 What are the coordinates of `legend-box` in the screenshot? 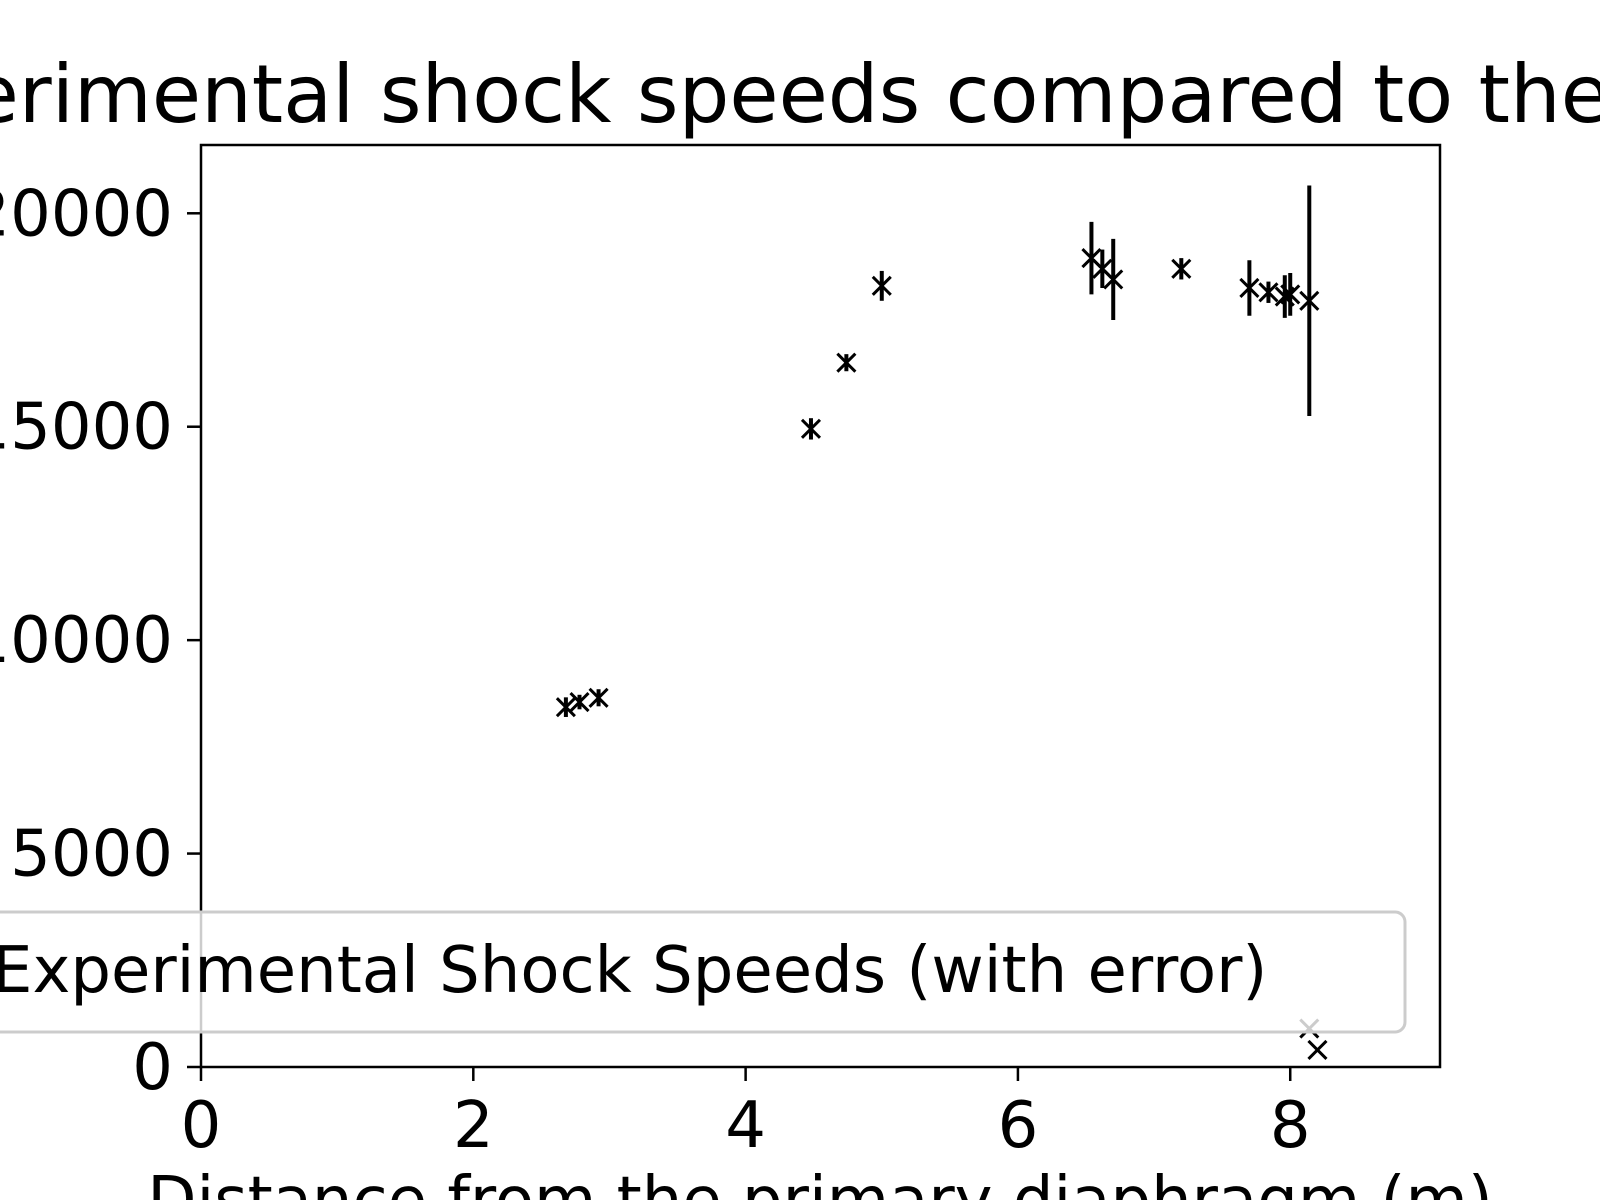 It's located at (703, 972).